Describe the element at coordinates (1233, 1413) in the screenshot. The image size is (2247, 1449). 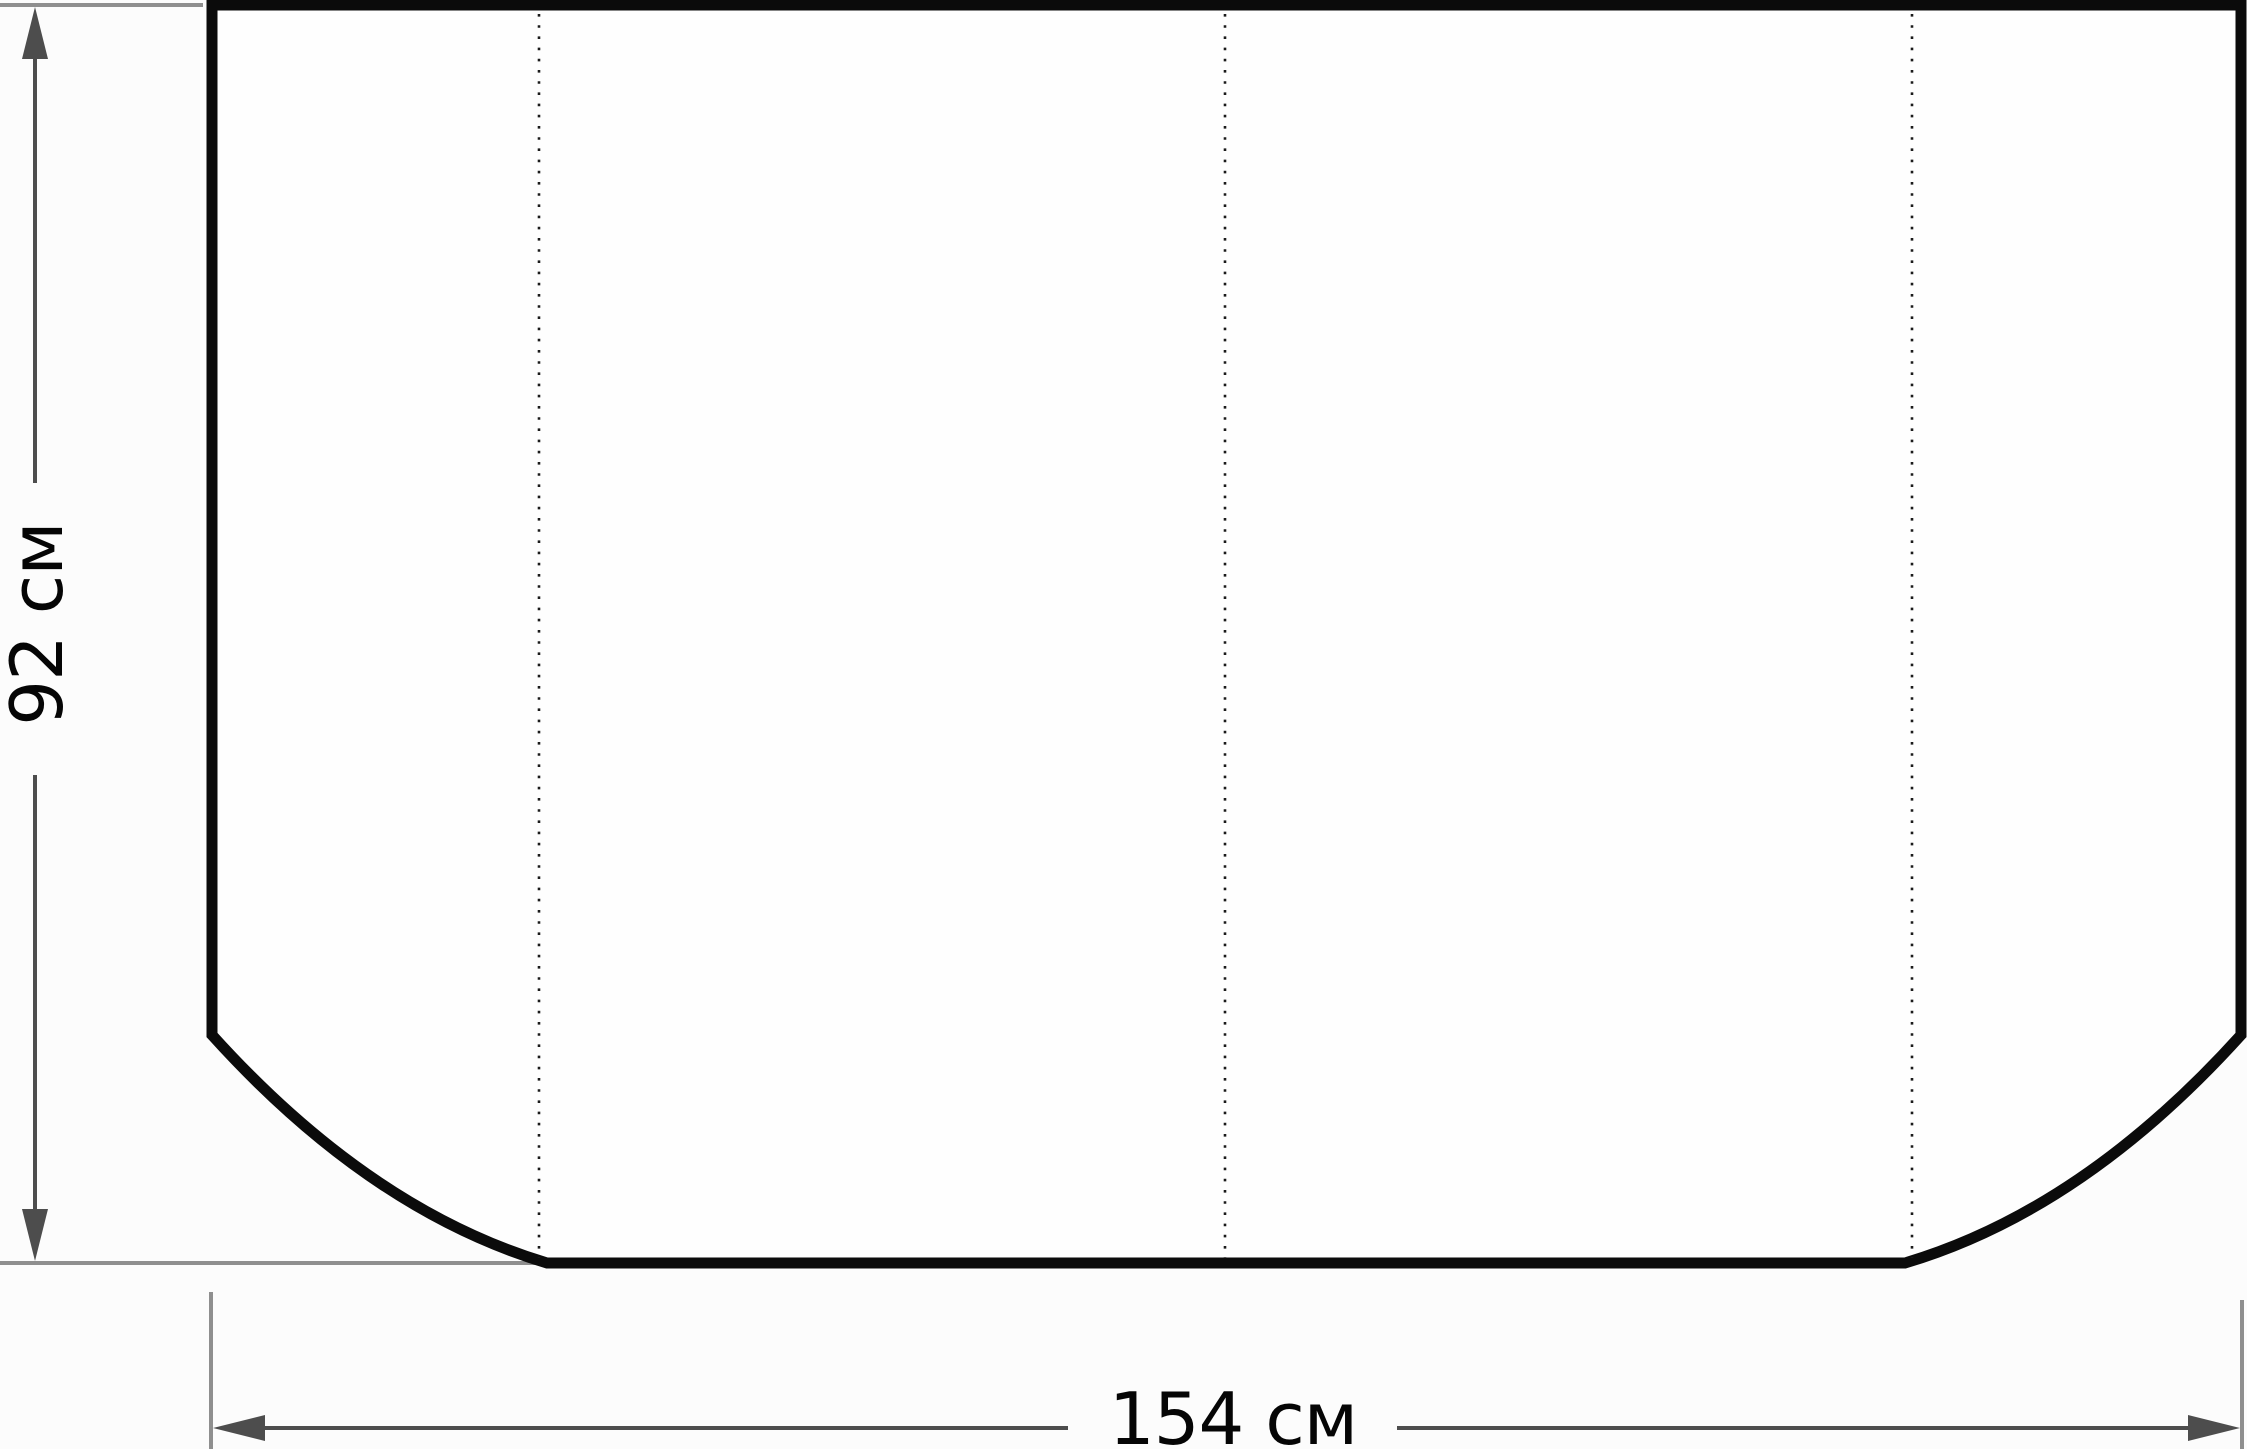
I see `width-label: 154 см` at that location.